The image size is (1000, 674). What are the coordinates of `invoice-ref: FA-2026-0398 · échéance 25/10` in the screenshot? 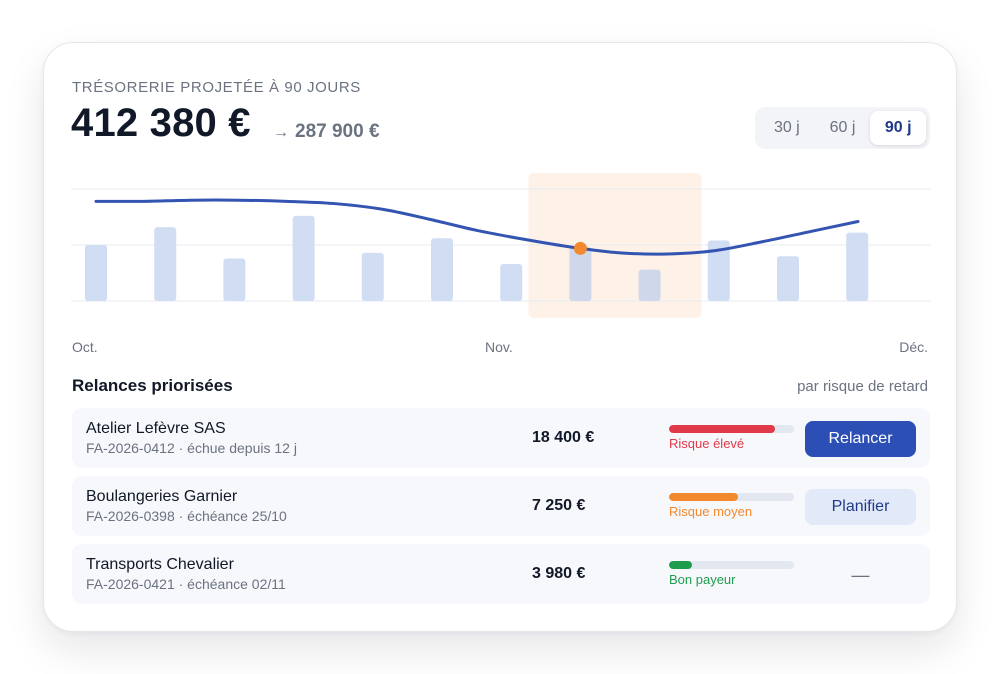 It's located at (186, 516).